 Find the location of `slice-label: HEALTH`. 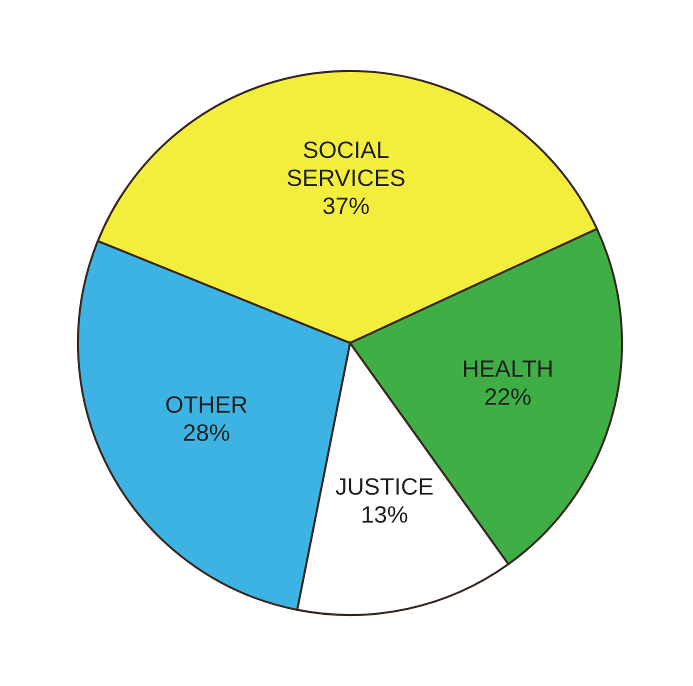

slice-label: HEALTH is located at coordinates (508, 368).